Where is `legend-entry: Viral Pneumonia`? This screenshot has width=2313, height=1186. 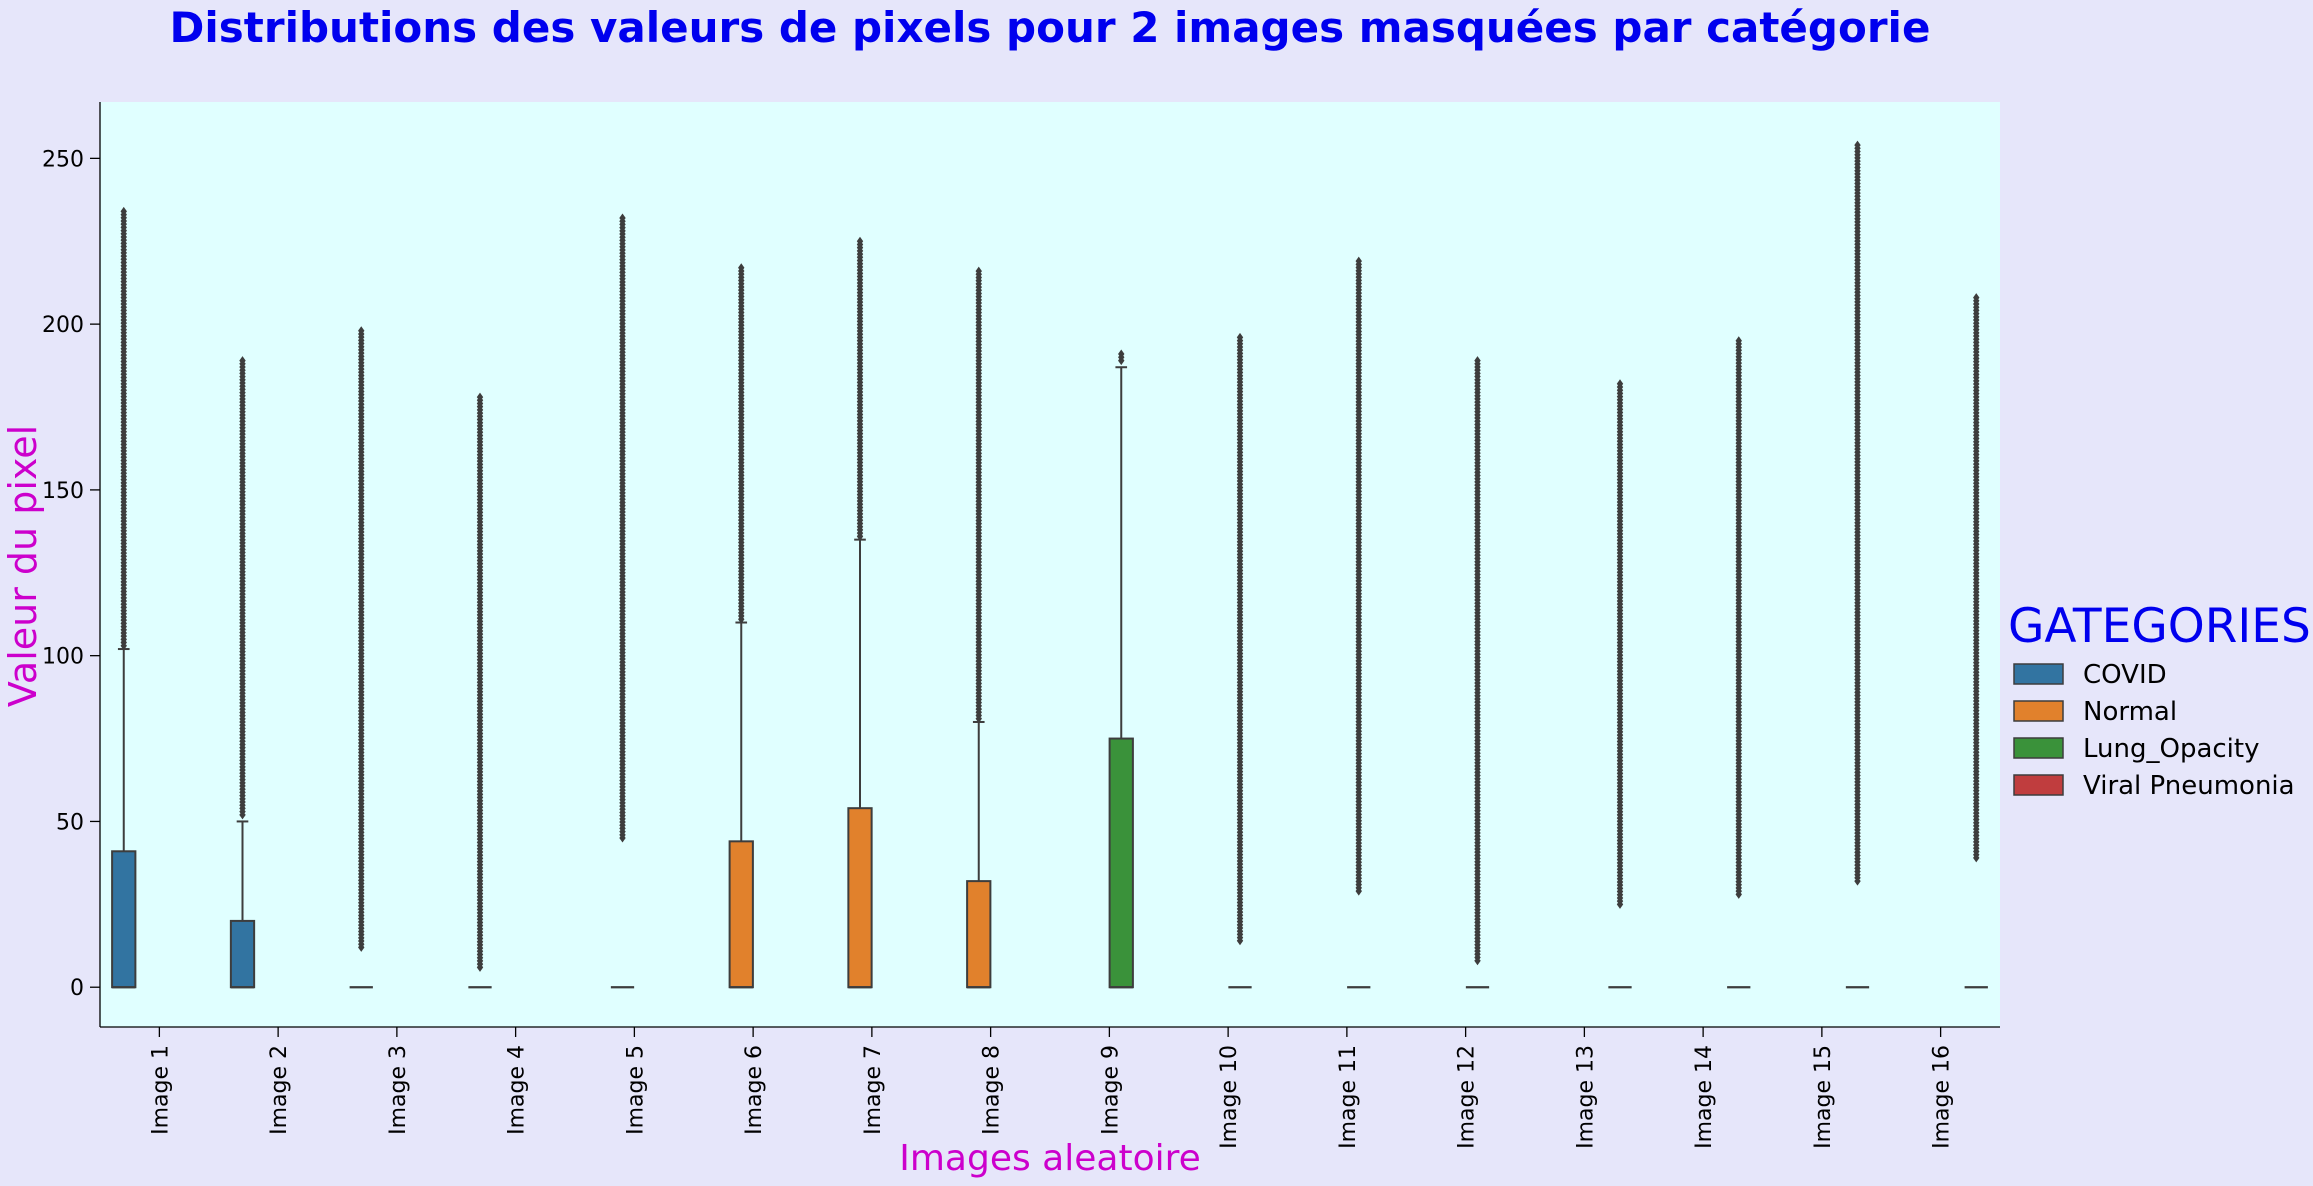
legend-entry: Viral Pneumonia is located at coordinates (2154, 786).